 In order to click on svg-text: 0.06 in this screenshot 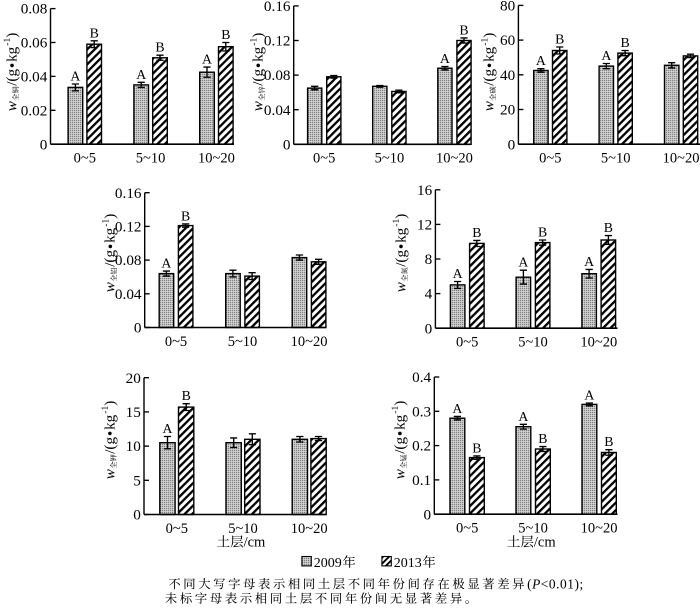, I will do `click(34, 43)`.